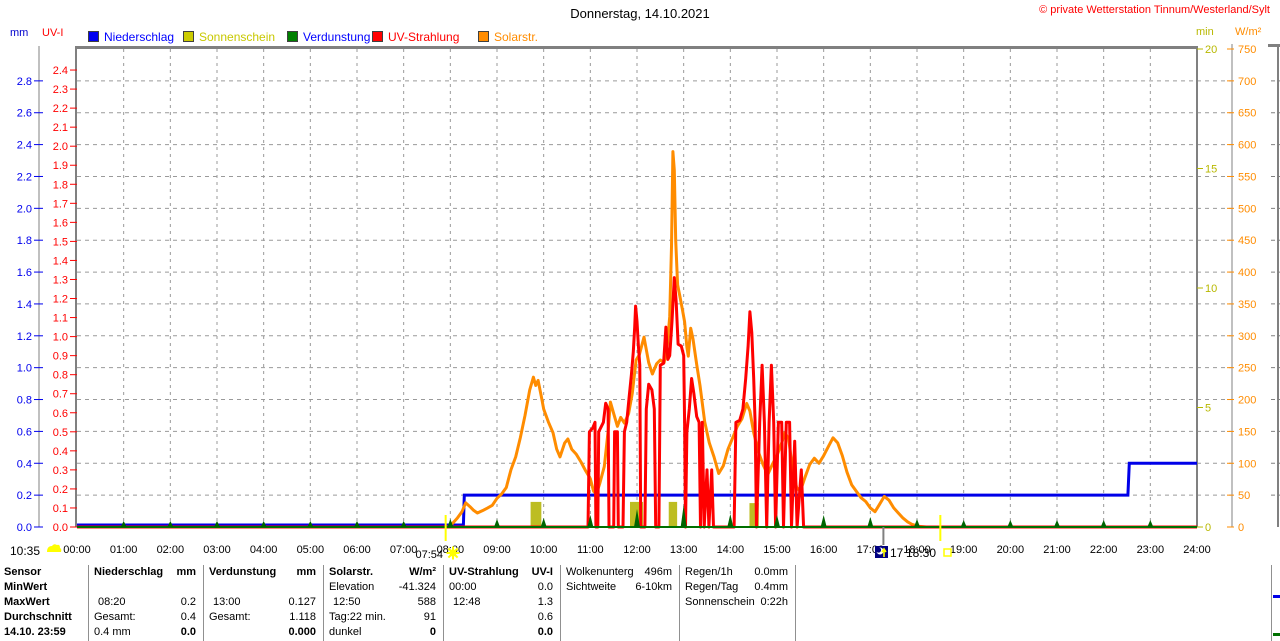  I want to click on axis-tick-label: 1.9, so click(60, 166).